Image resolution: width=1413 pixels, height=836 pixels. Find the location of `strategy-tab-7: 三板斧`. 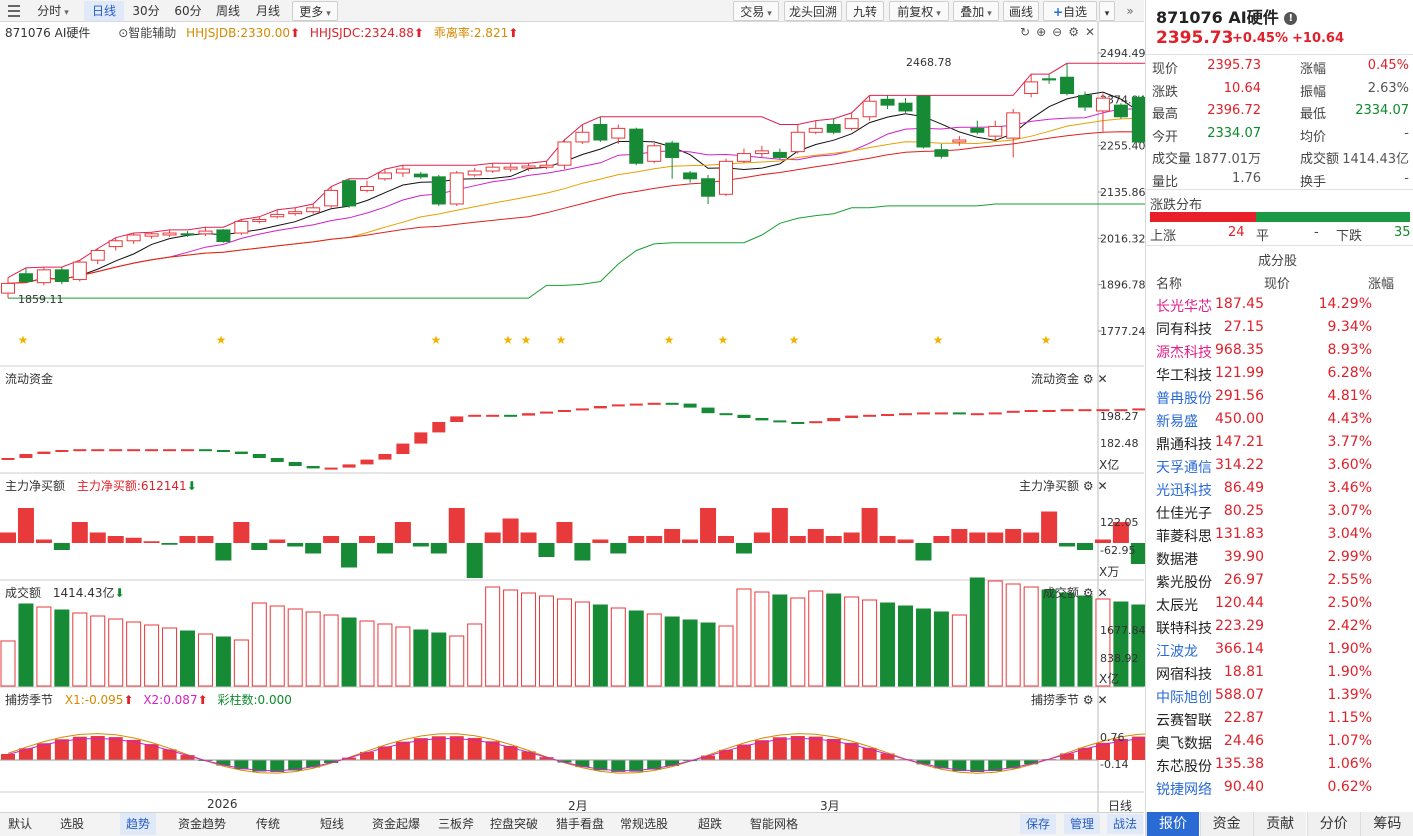

strategy-tab-7: 三板斧 is located at coordinates (456, 824).